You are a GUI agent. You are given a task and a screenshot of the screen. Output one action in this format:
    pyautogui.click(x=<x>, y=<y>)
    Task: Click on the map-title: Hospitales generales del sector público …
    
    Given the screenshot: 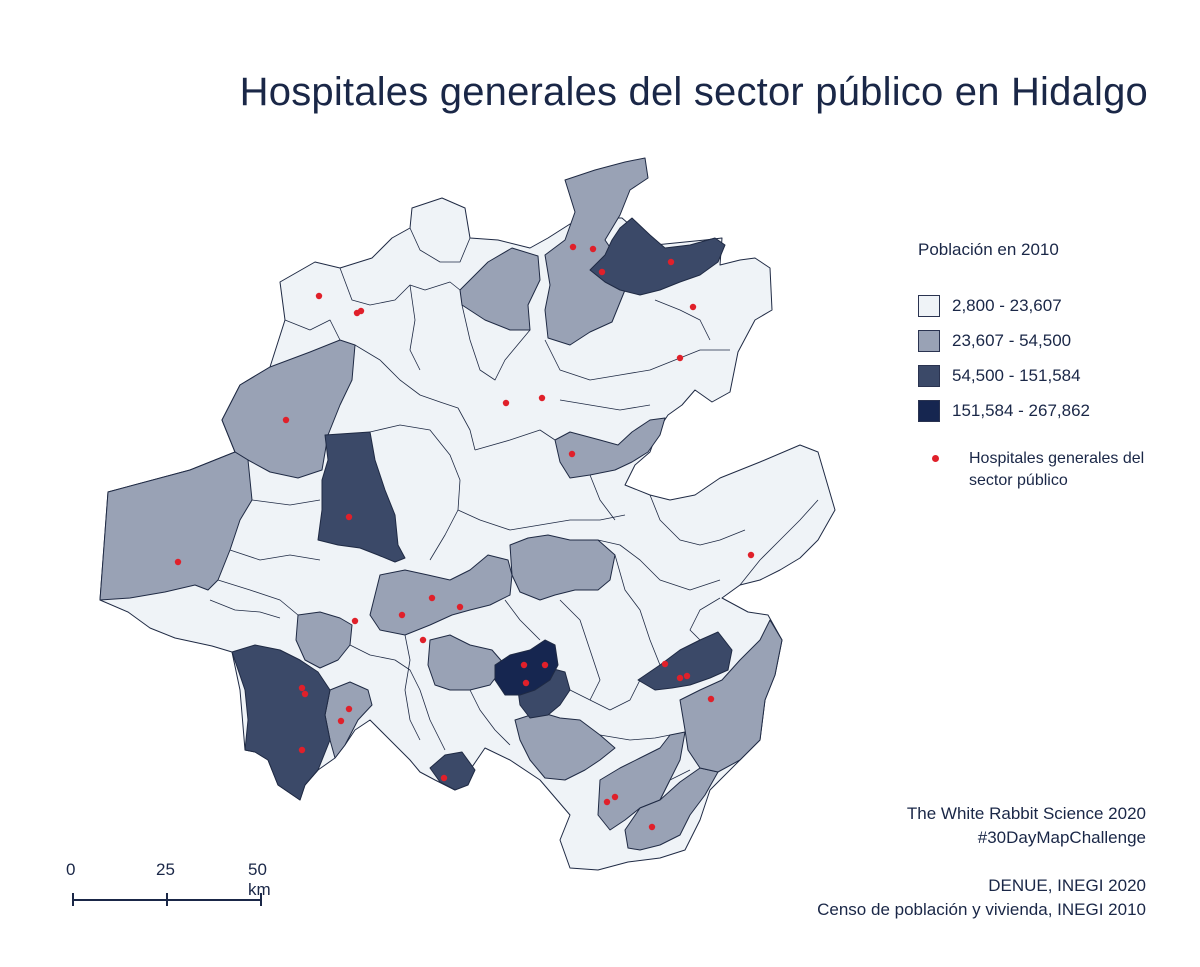 What is the action you would take?
    pyautogui.click(x=693, y=92)
    